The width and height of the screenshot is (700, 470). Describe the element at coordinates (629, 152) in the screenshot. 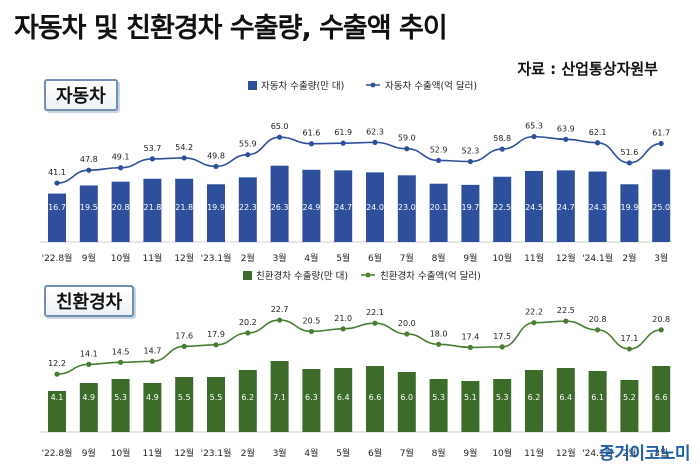

I see `car-line-value-label: 51.6` at that location.